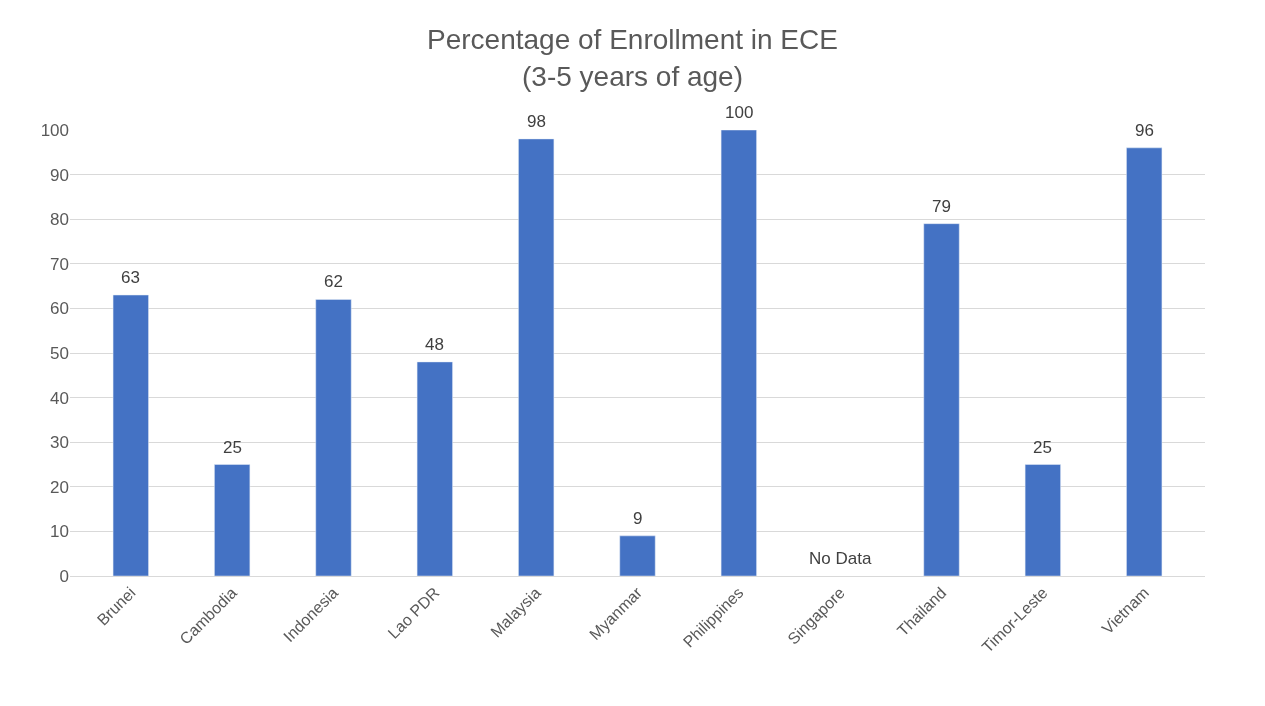 The width and height of the screenshot is (1265, 706). Describe the element at coordinates (130, 277) in the screenshot. I see `data-label: 63` at that location.